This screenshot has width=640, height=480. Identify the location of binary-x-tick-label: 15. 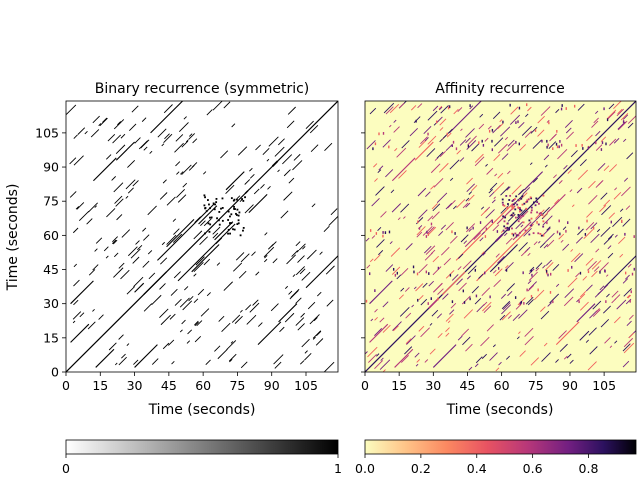
(100, 385).